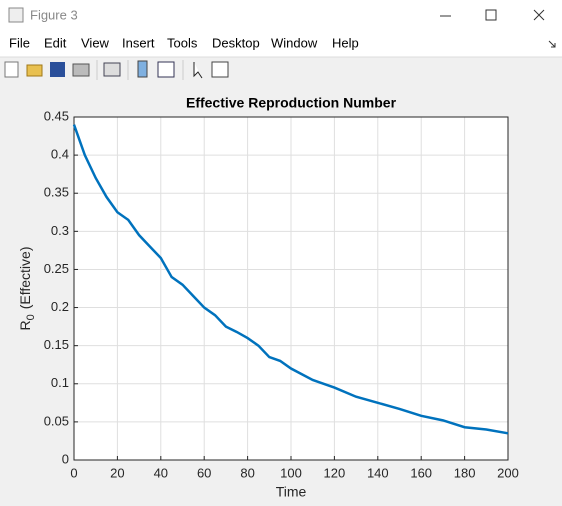  What do you see at coordinates (291, 103) in the screenshot?
I see `chart-title: Effective Reproduction Number` at bounding box center [291, 103].